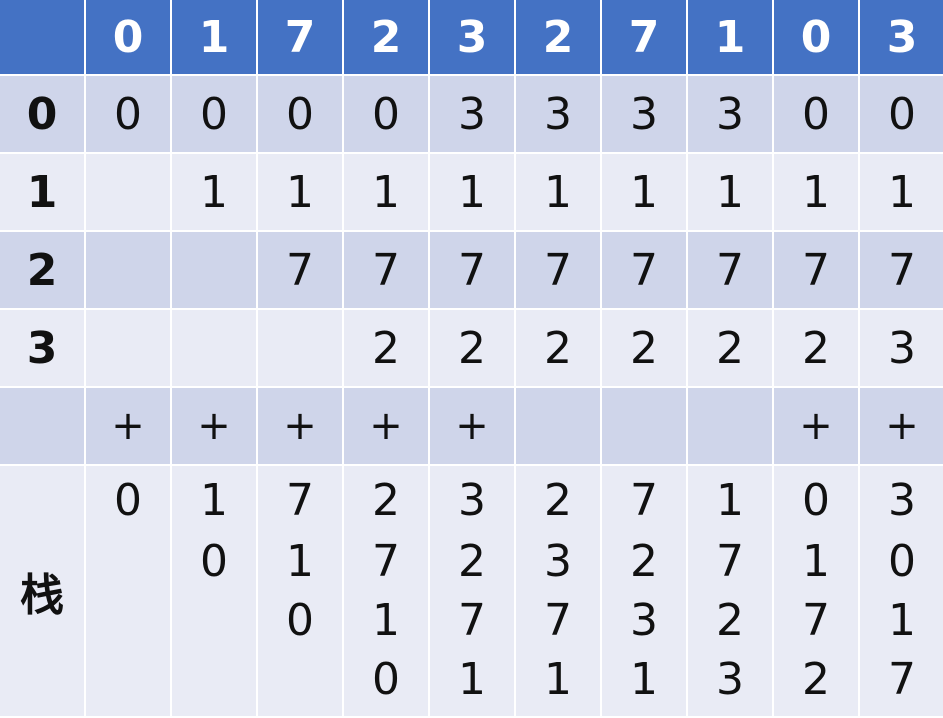 Image resolution: width=943 pixels, height=718 pixels. I want to click on row-label: 3, so click(43, 348).